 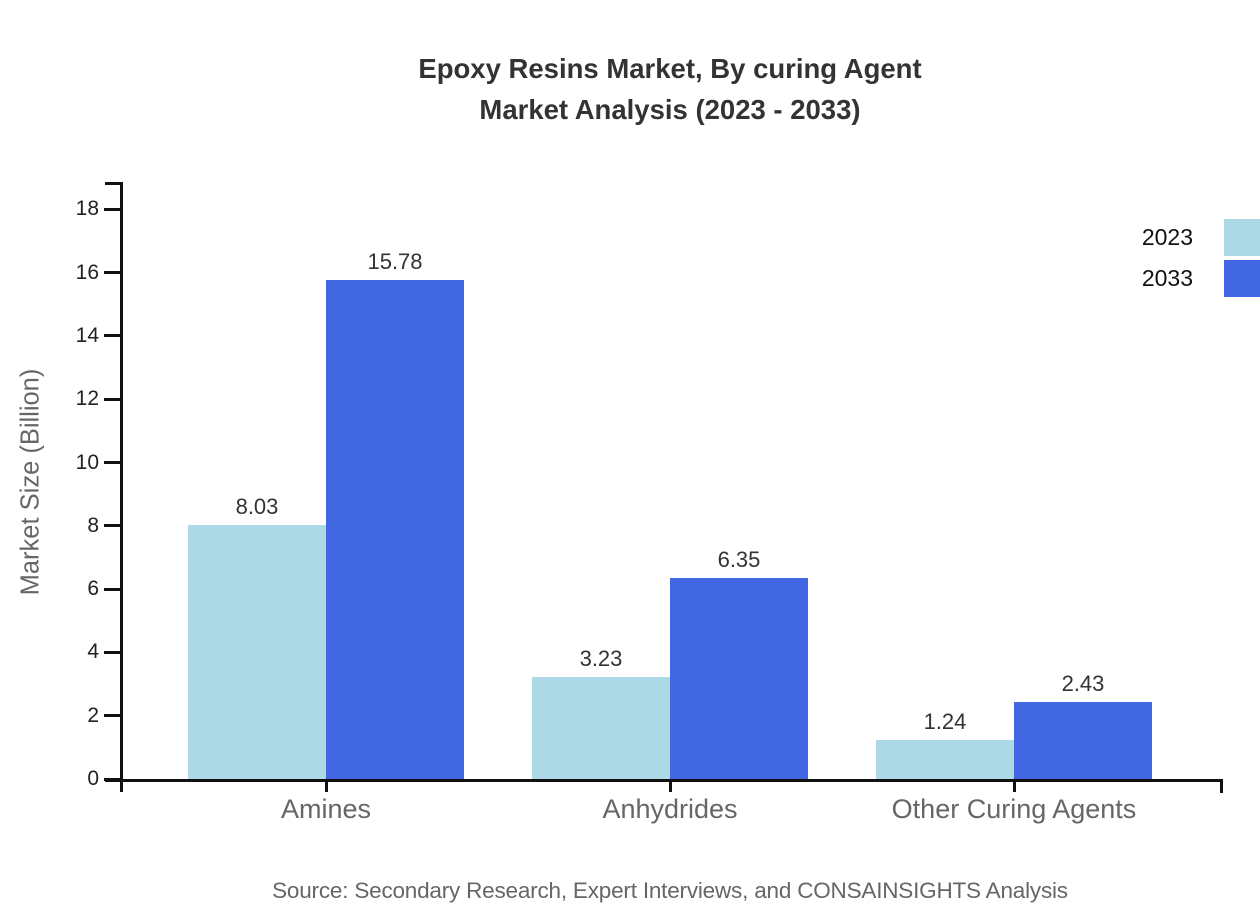 What do you see at coordinates (87, 272) in the screenshot?
I see `y-tick-label-16: 16` at bounding box center [87, 272].